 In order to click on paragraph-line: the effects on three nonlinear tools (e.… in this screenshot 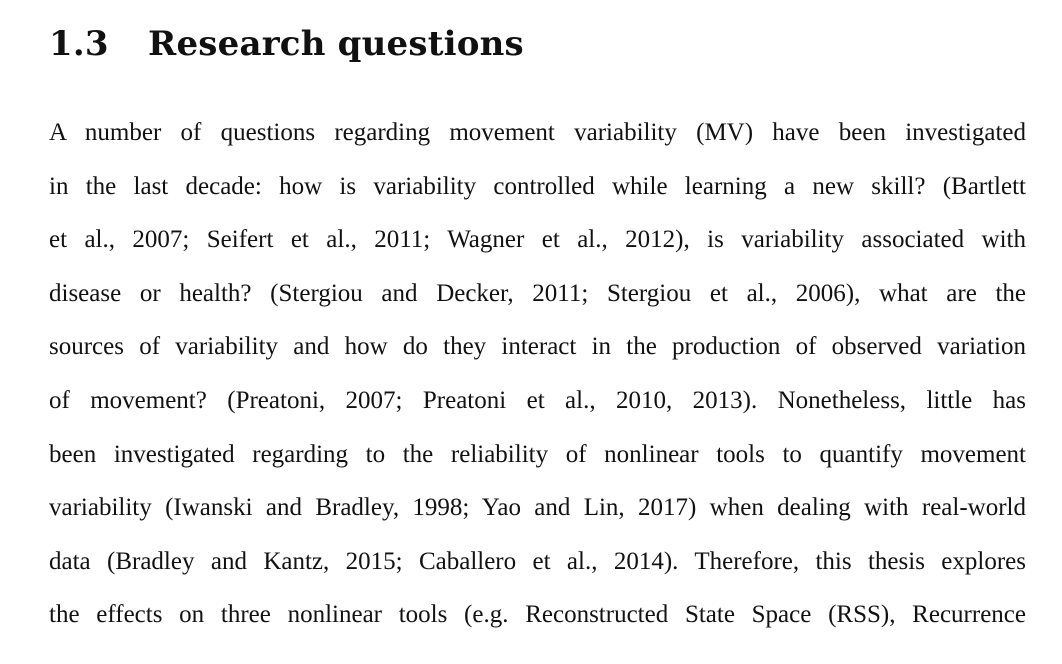, I will do `click(537, 615)`.